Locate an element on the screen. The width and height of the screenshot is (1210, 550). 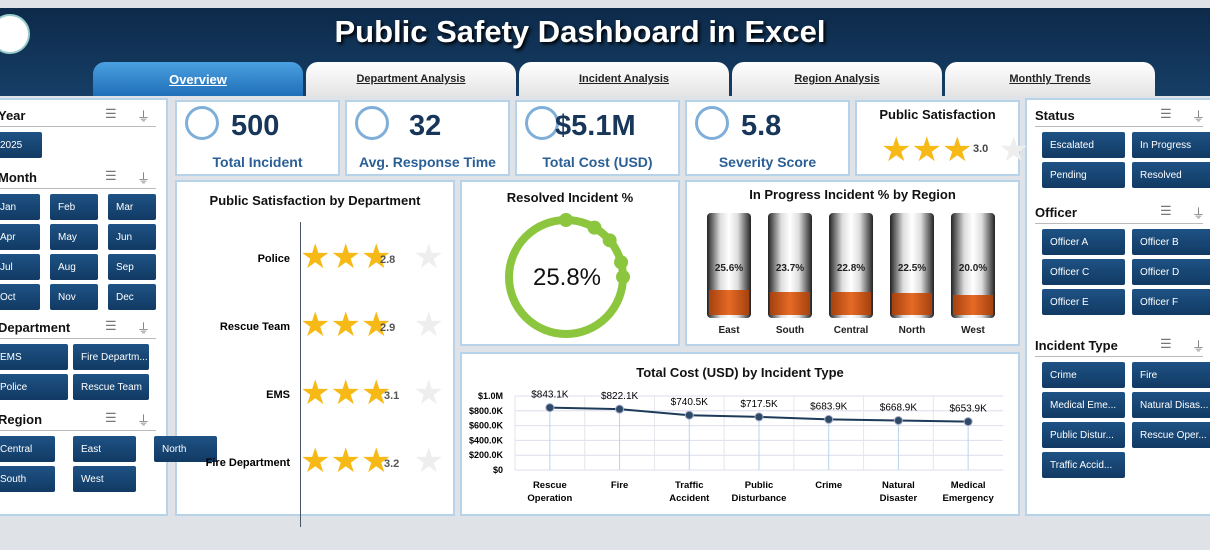
slicer-item-month: Oct is located at coordinates (20, 297).